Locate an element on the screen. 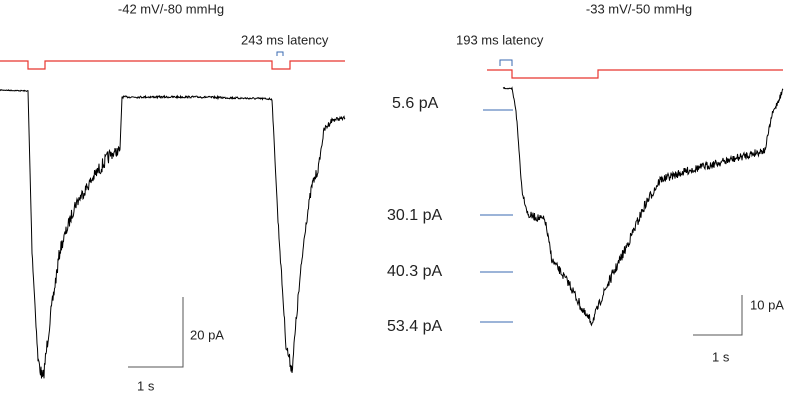 The image size is (799, 400). latency-bracket-left is located at coordinates (280, 53).